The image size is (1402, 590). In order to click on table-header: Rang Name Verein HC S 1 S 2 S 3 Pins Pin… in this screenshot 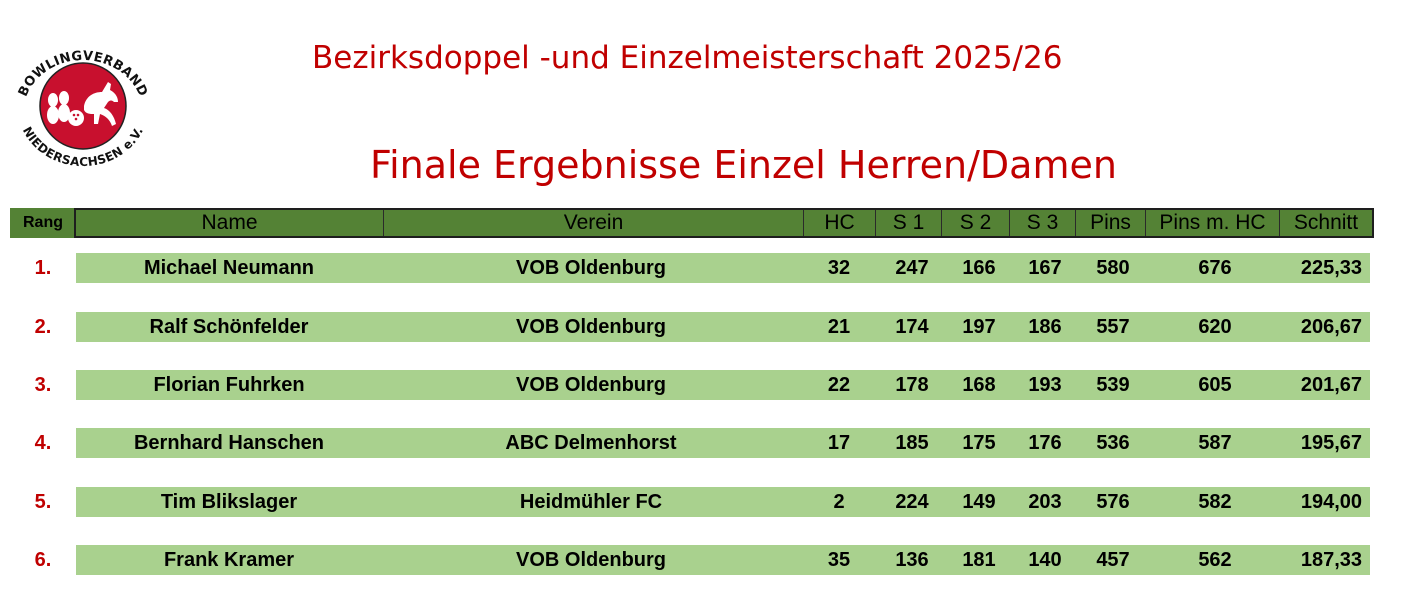, I will do `click(692, 223)`.